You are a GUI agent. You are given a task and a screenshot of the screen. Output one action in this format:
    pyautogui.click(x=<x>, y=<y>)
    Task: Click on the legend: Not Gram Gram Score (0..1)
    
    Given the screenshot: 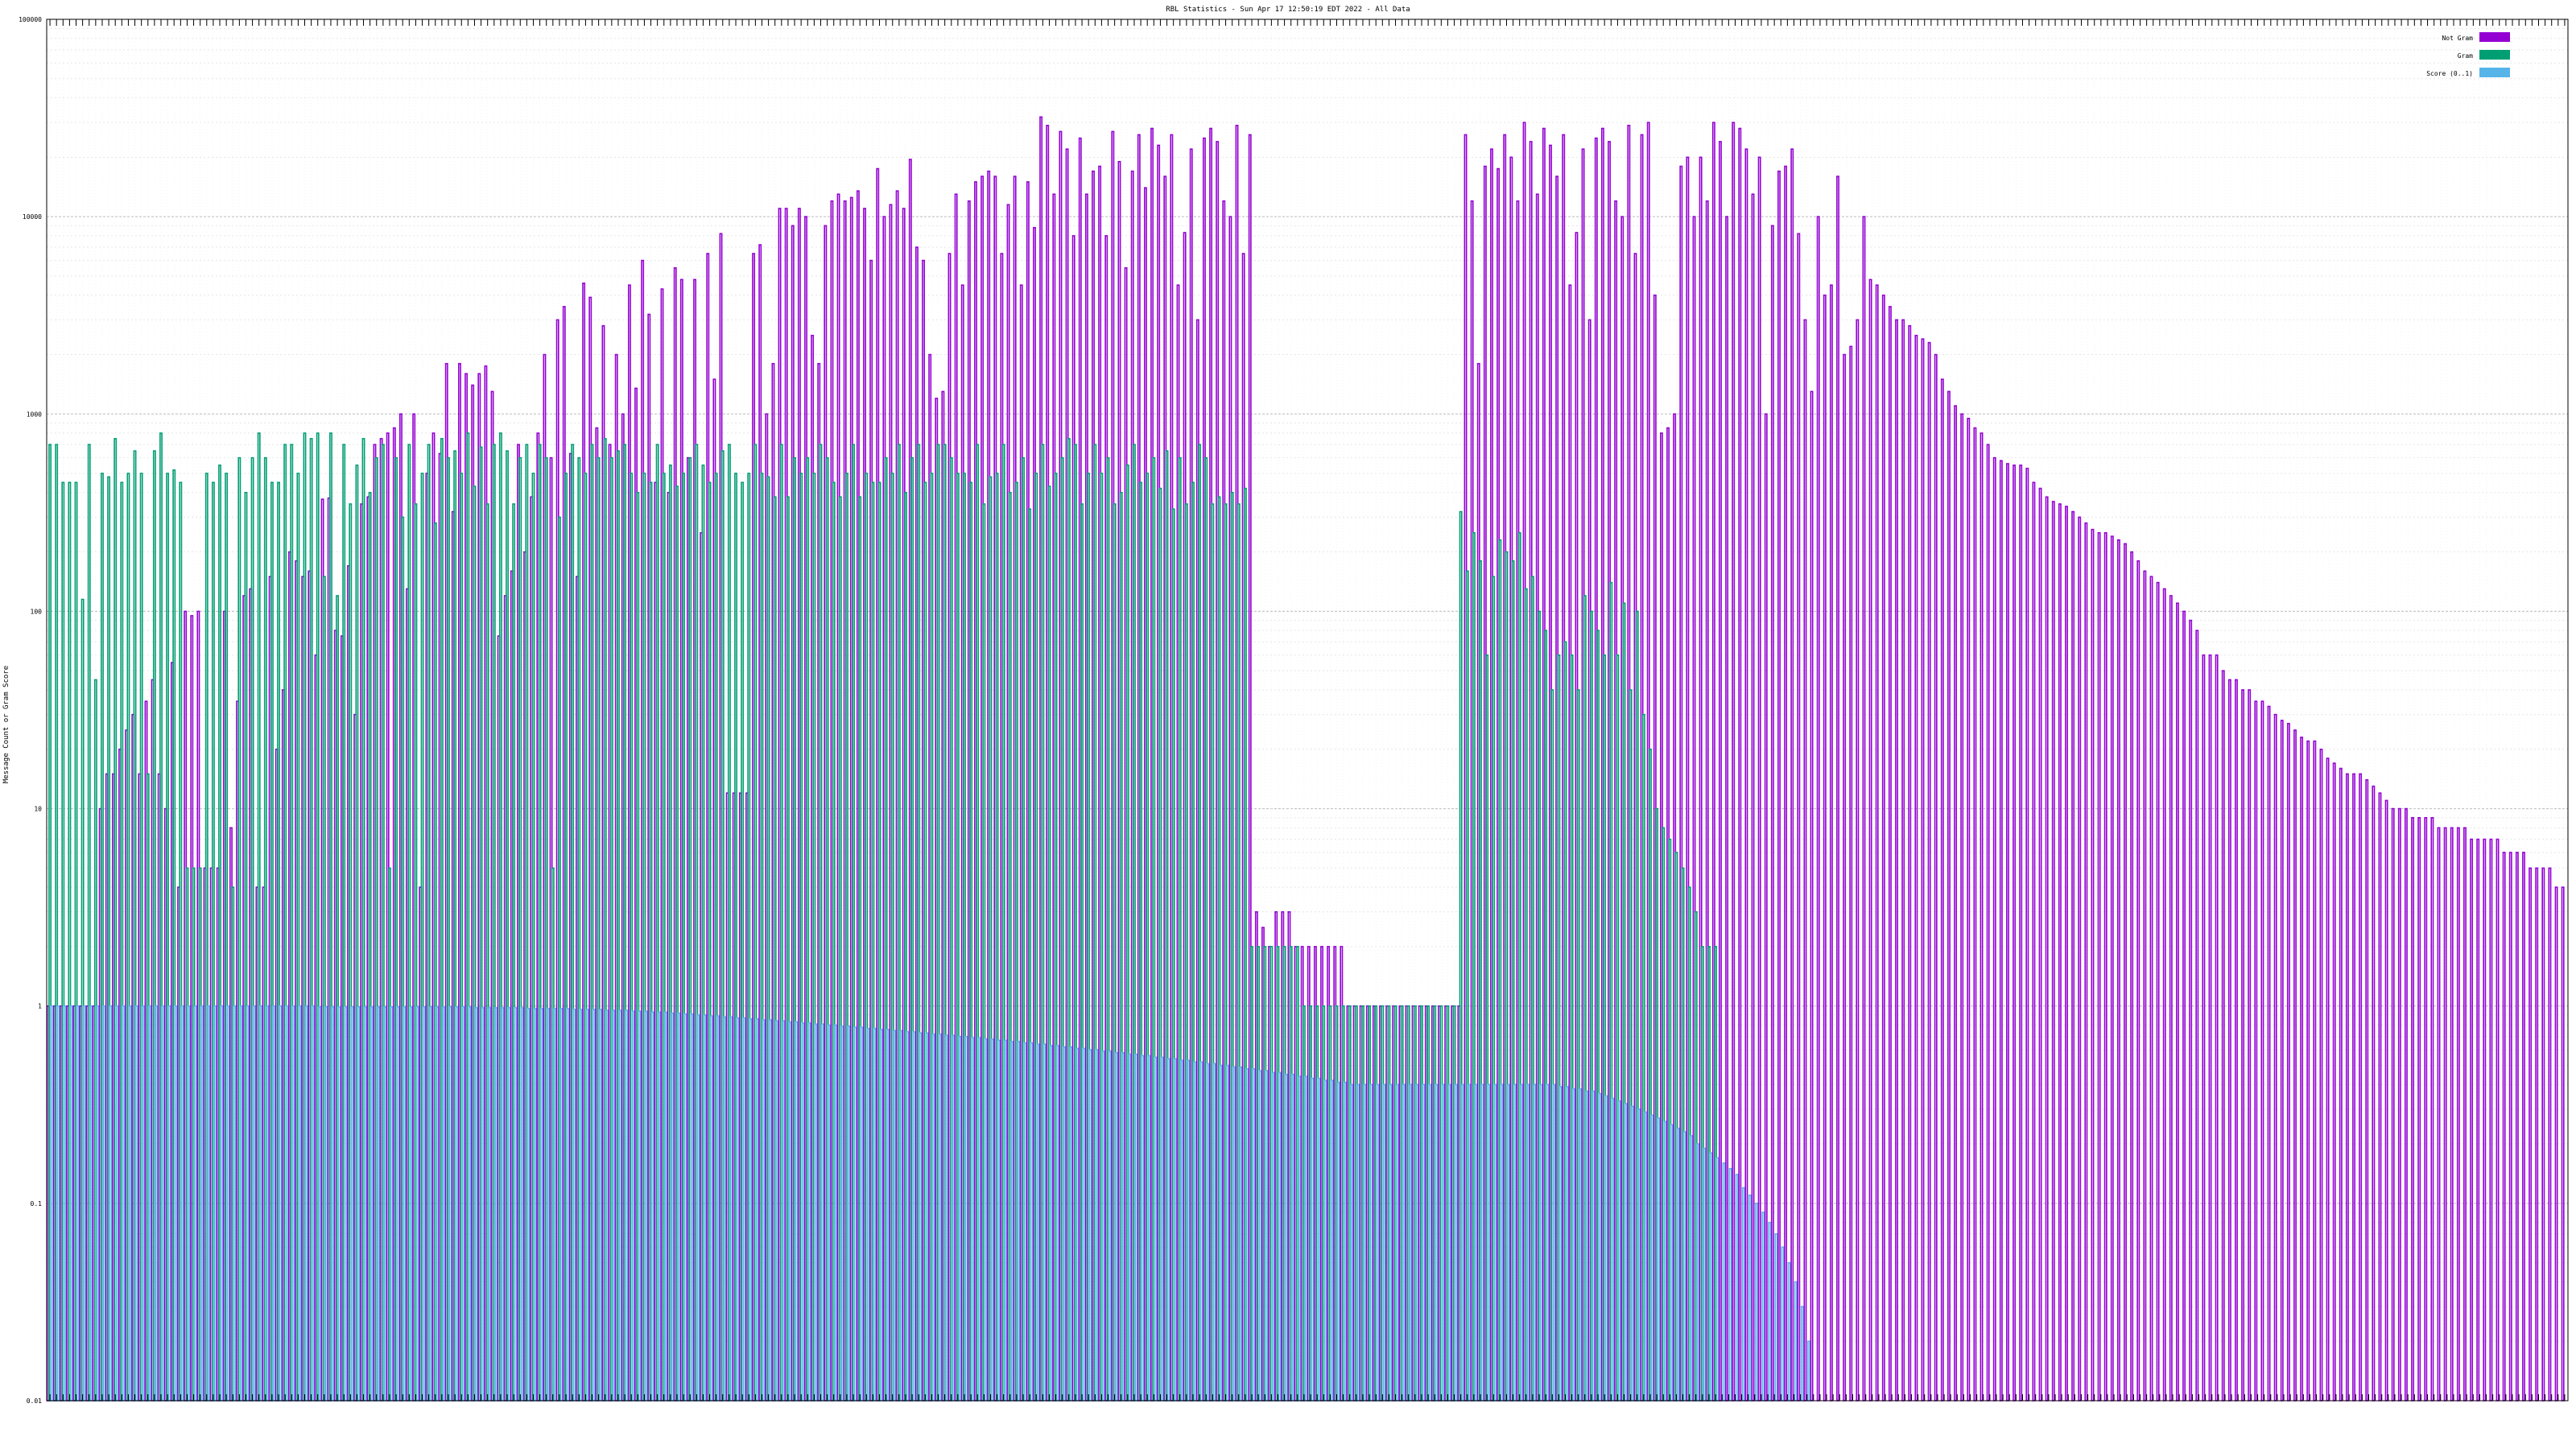 What is the action you would take?
    pyautogui.click(x=2468, y=54)
    